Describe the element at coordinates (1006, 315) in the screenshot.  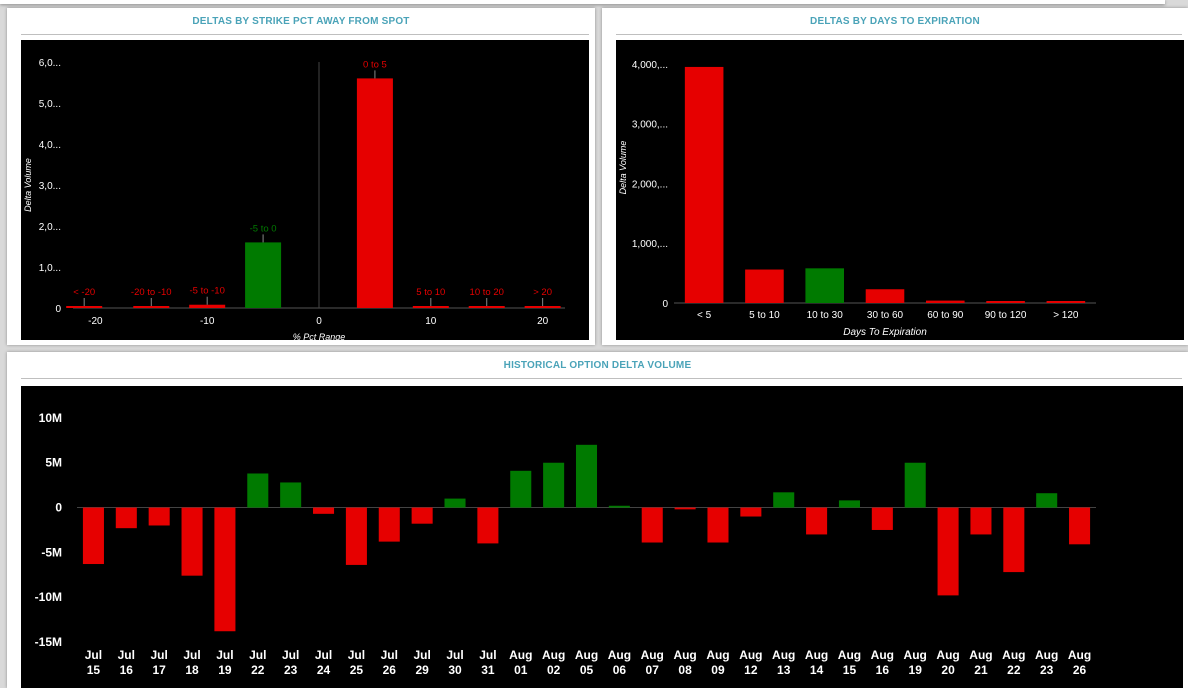
I see `x-tick-label: 90 to 120` at that location.